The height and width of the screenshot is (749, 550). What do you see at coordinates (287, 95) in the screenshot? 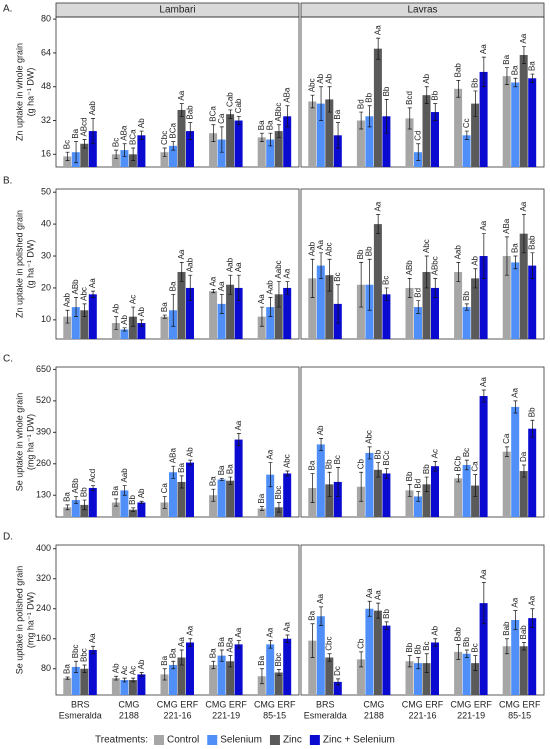
I see `value-label: ABa` at bounding box center [287, 95].